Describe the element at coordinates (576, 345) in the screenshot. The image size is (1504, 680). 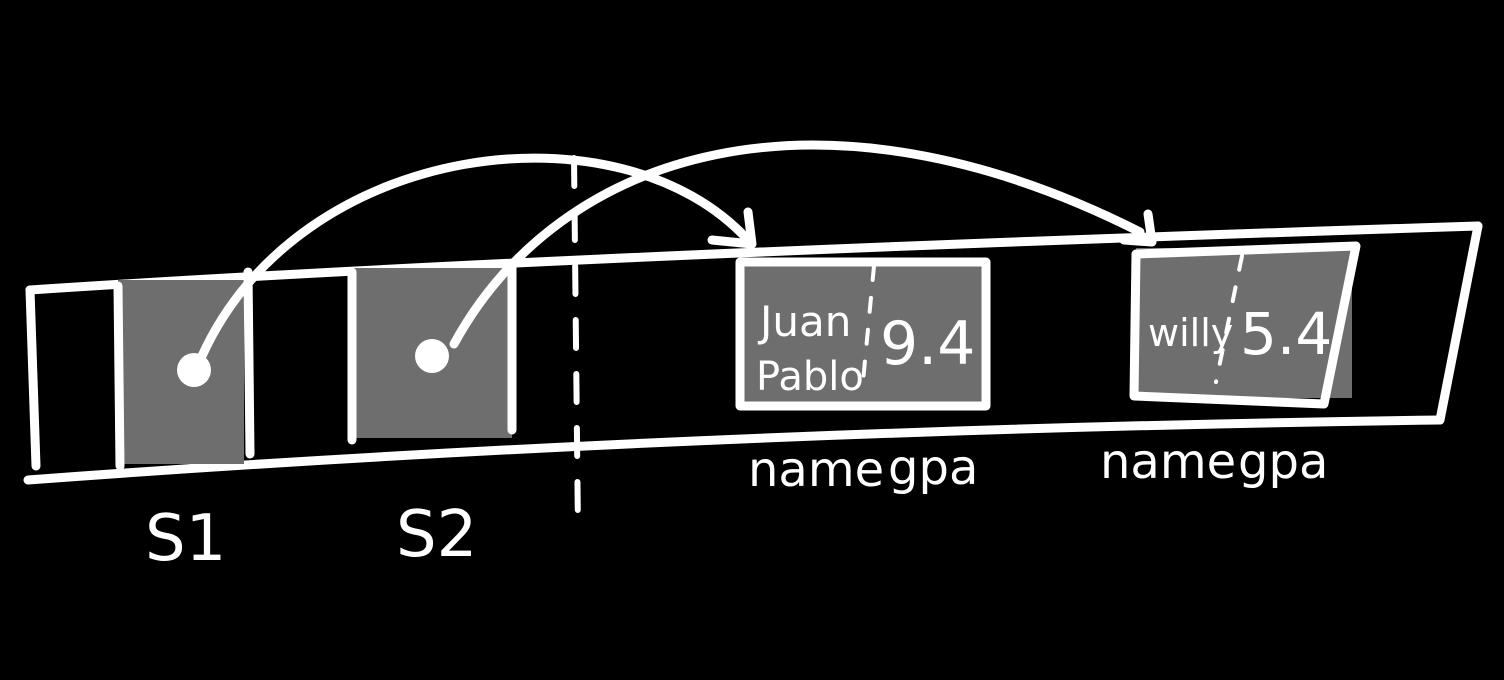
I see `stack-heap-divider` at that location.